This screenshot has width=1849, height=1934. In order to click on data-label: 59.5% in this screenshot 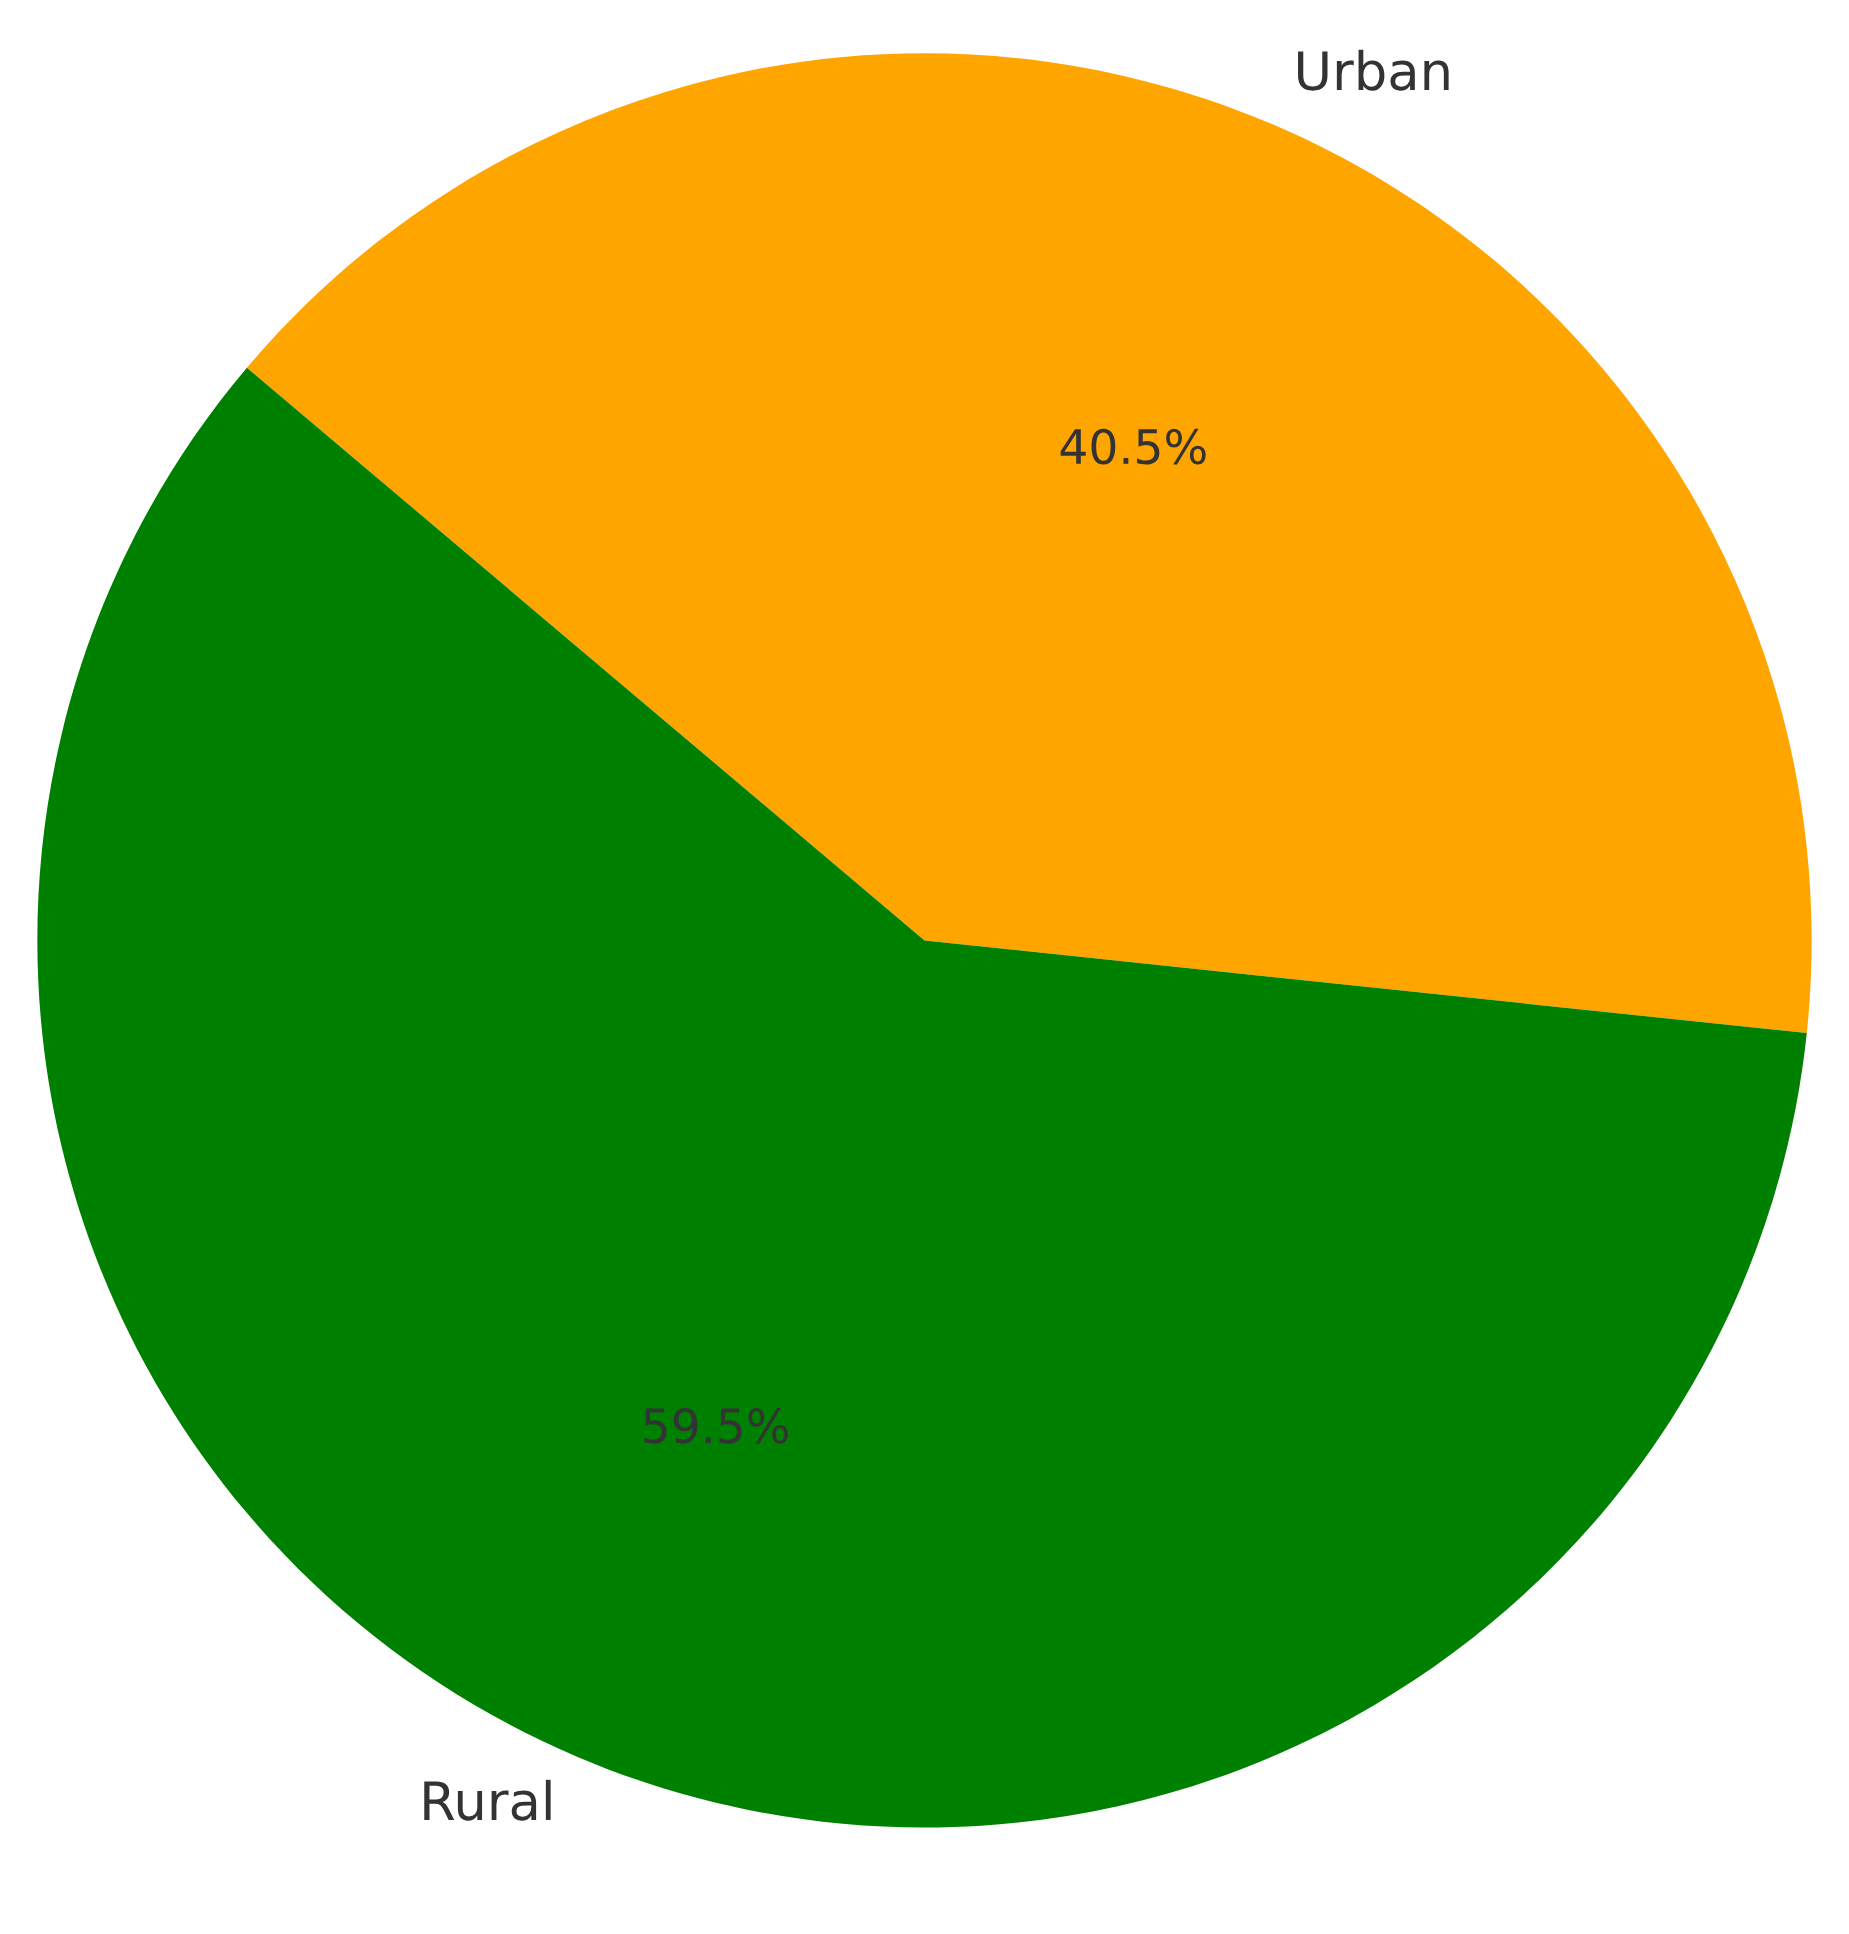, I will do `click(716, 1425)`.